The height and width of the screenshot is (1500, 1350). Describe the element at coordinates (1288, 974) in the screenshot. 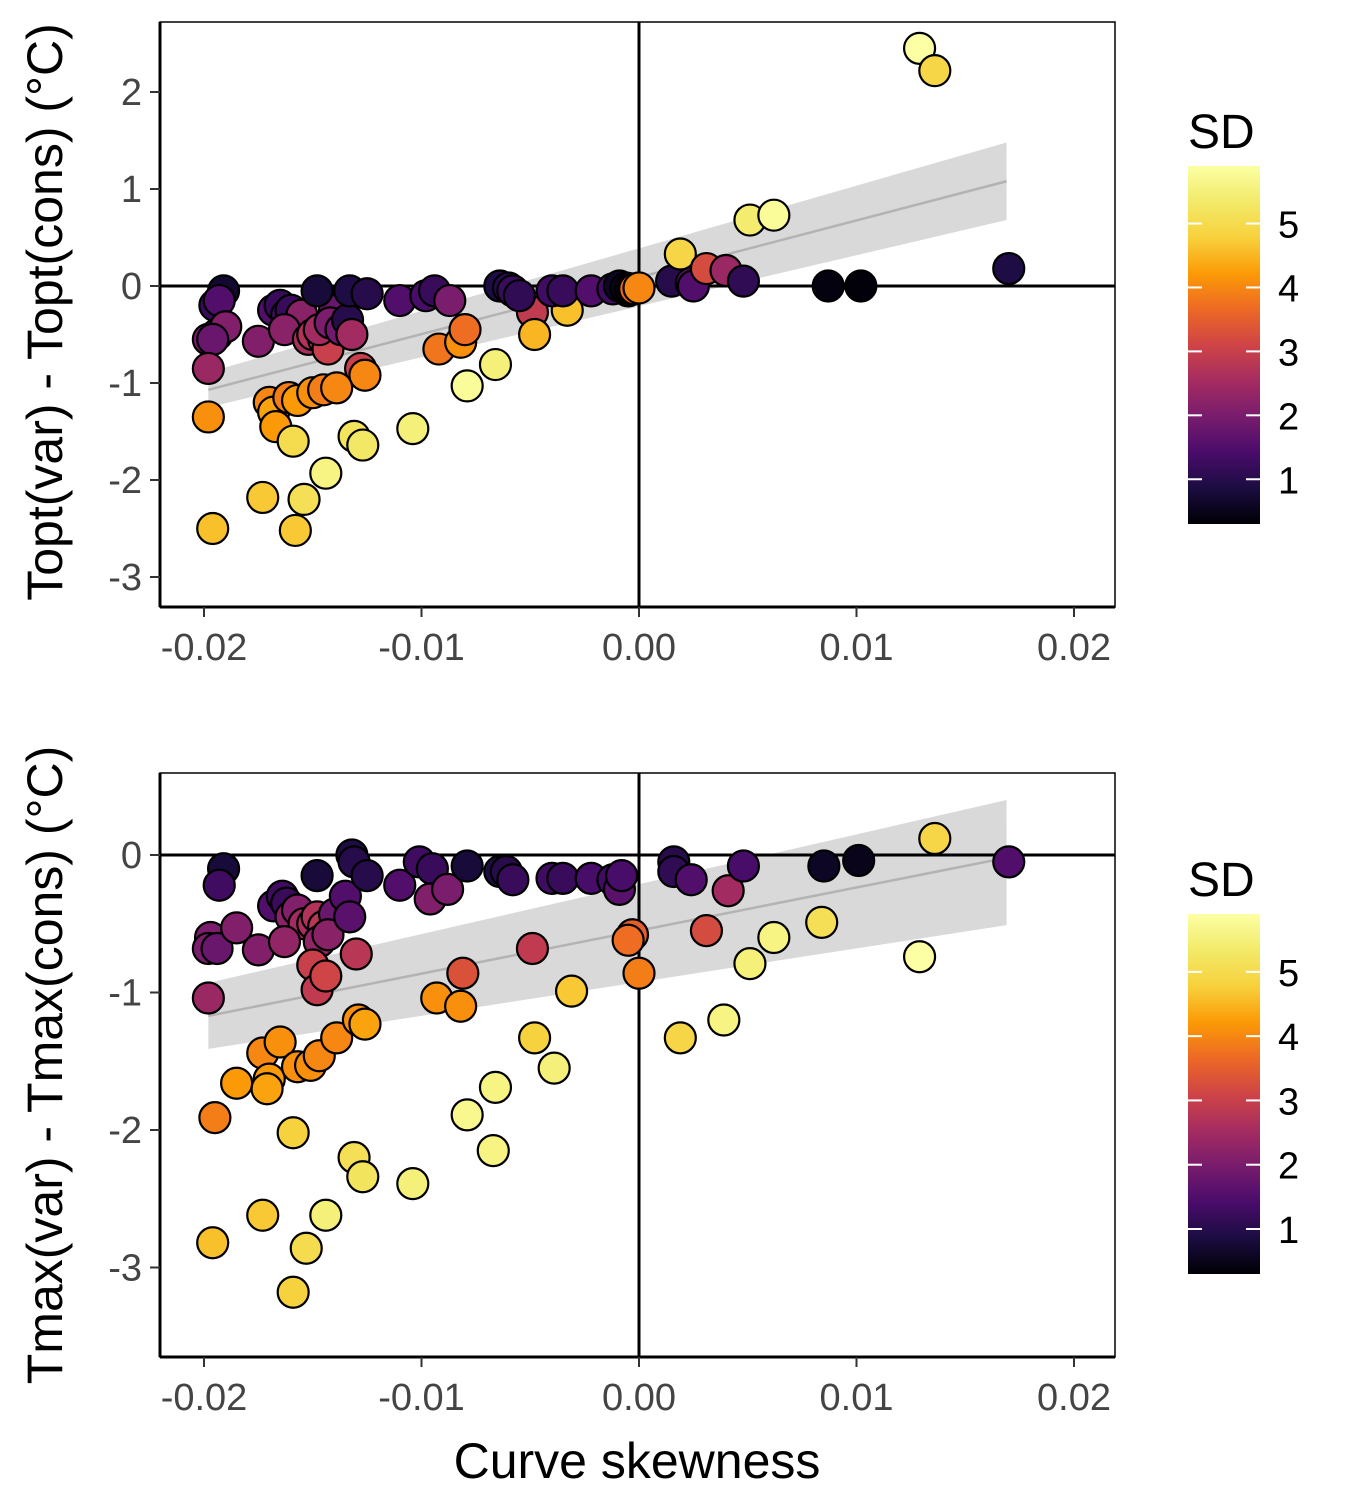

I see `legend-label: 5` at that location.